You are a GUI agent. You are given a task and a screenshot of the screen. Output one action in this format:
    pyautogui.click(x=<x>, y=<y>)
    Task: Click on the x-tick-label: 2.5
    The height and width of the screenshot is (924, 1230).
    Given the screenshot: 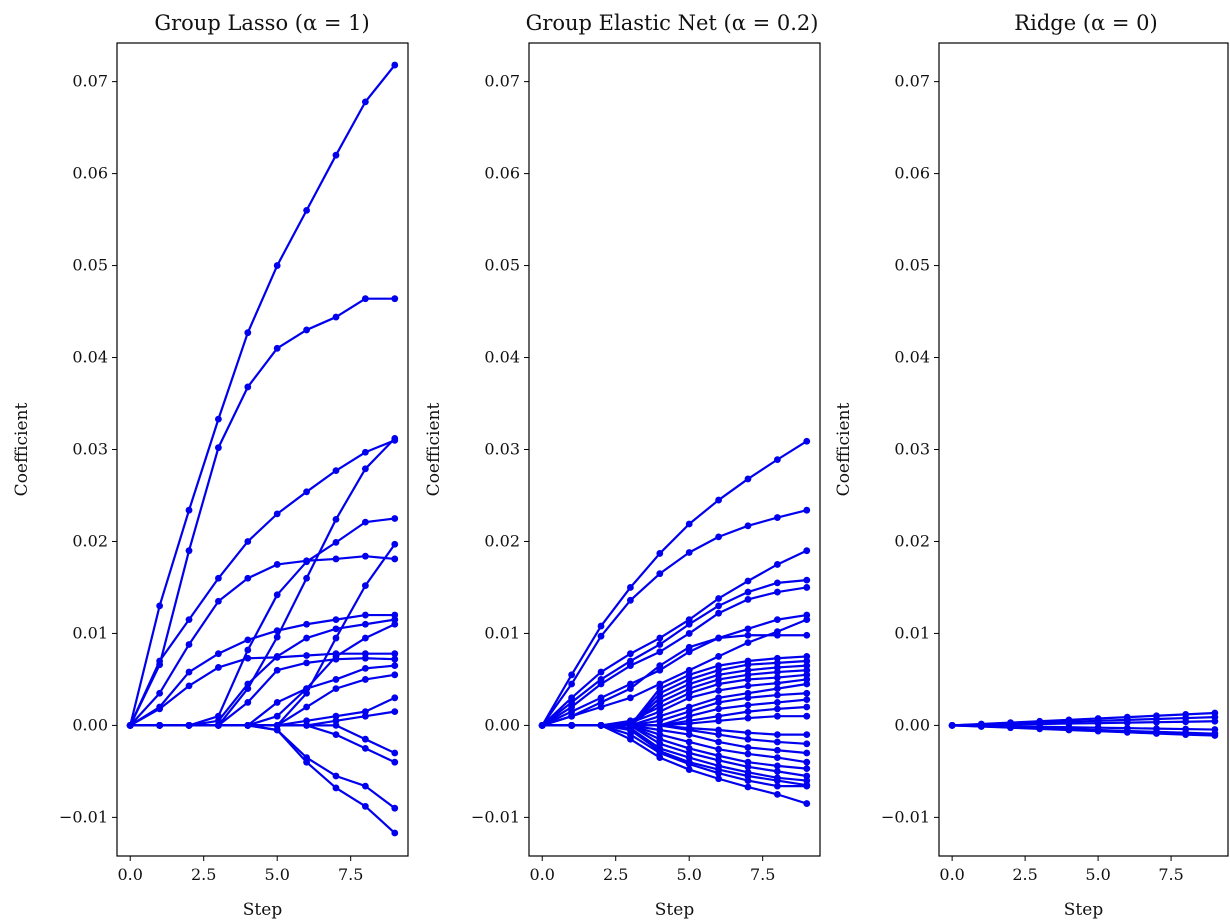 What is the action you would take?
    pyautogui.click(x=203, y=874)
    